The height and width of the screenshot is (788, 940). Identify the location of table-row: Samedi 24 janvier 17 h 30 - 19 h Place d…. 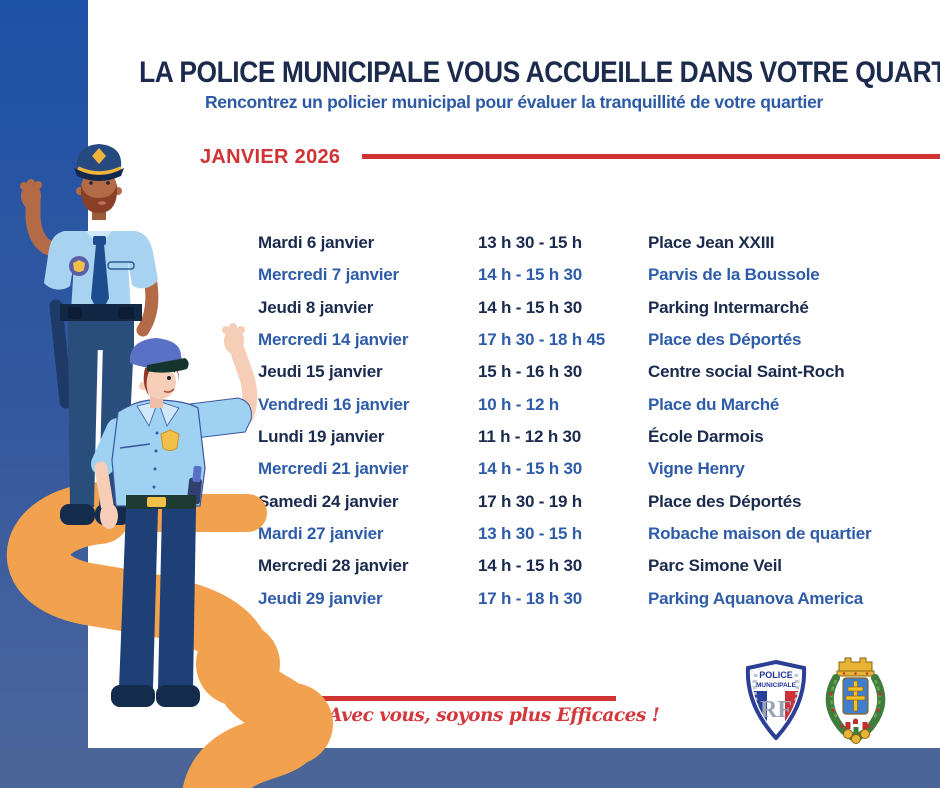
(589, 502).